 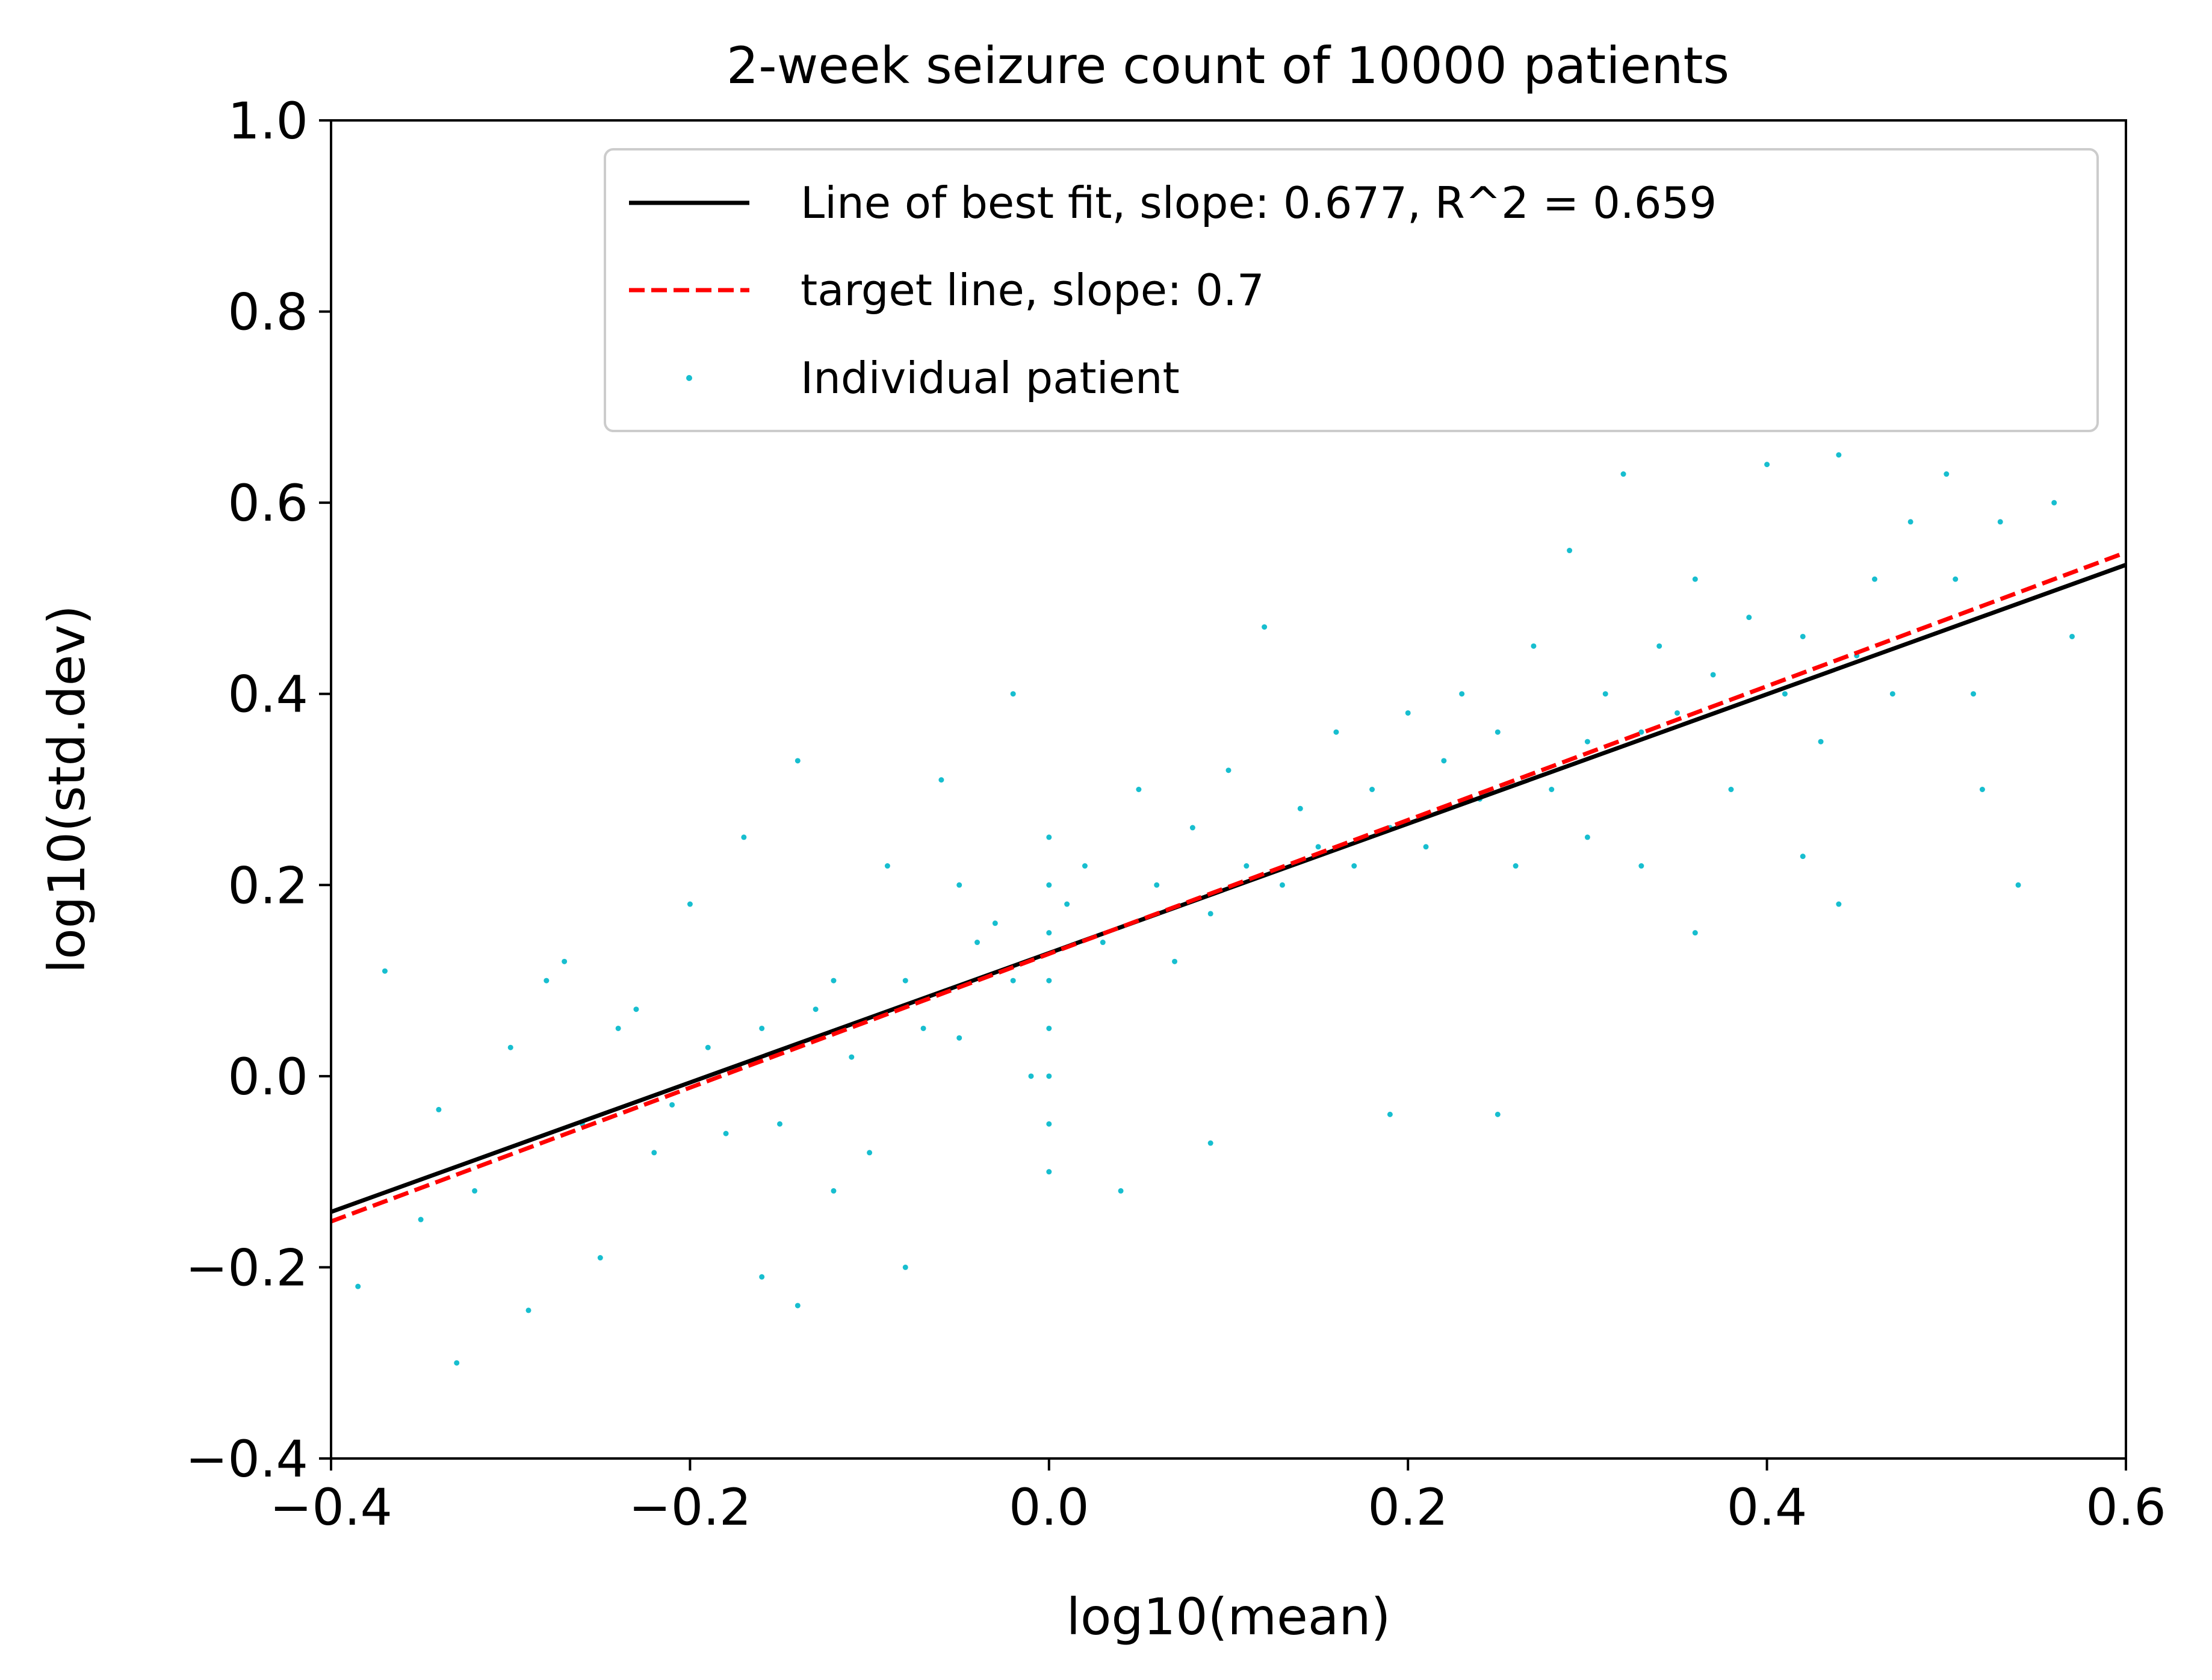 I want to click on y-axis-label: log10(std.dev), so click(x=66, y=789).